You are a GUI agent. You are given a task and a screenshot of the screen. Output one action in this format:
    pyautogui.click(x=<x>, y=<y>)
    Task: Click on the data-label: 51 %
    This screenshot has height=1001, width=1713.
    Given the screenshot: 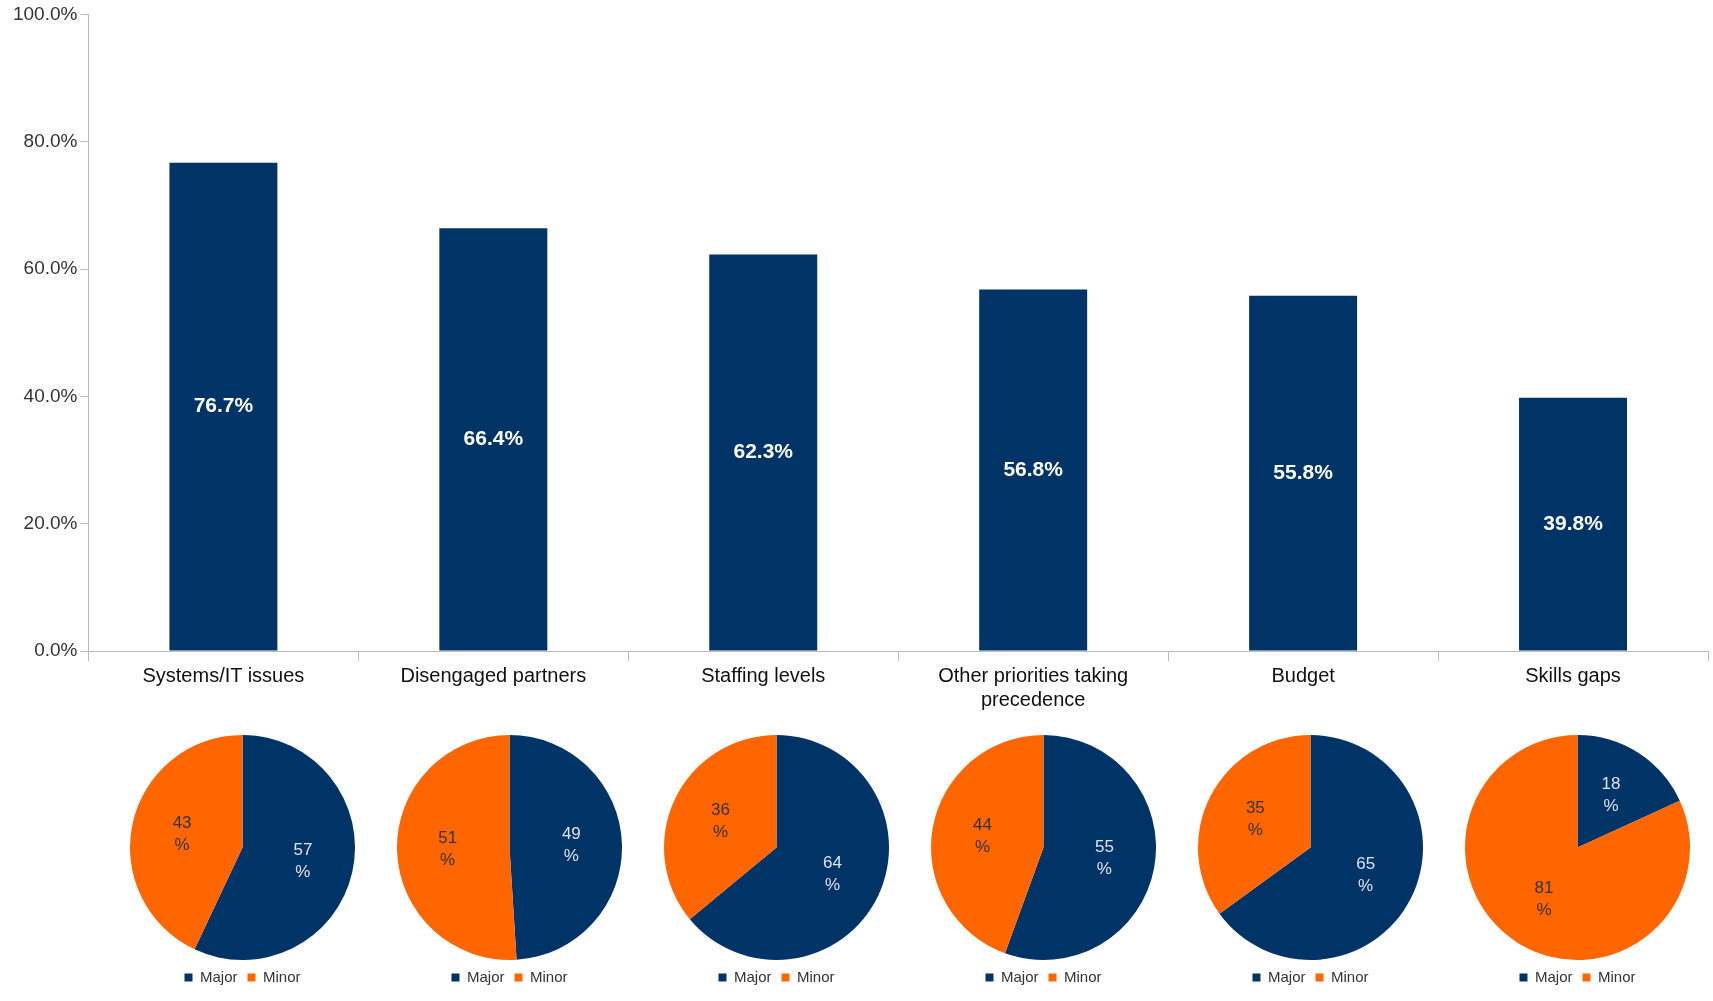 What is the action you would take?
    pyautogui.click(x=448, y=849)
    